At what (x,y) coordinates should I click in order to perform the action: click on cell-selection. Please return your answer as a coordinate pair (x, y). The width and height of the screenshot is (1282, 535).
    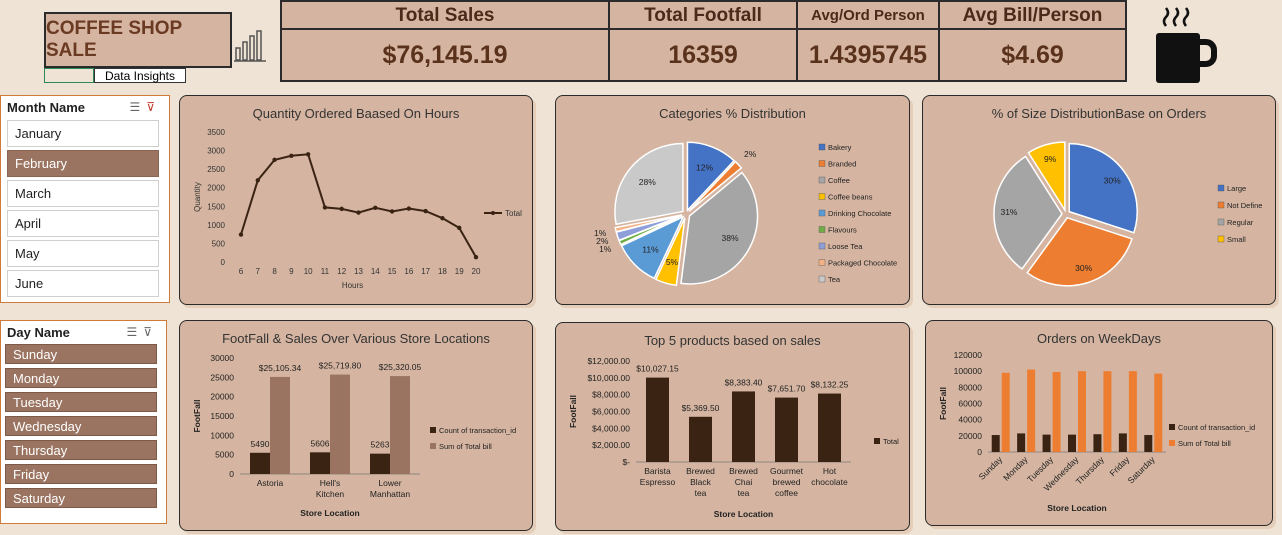
    Looking at the image, I should click on (69, 75).